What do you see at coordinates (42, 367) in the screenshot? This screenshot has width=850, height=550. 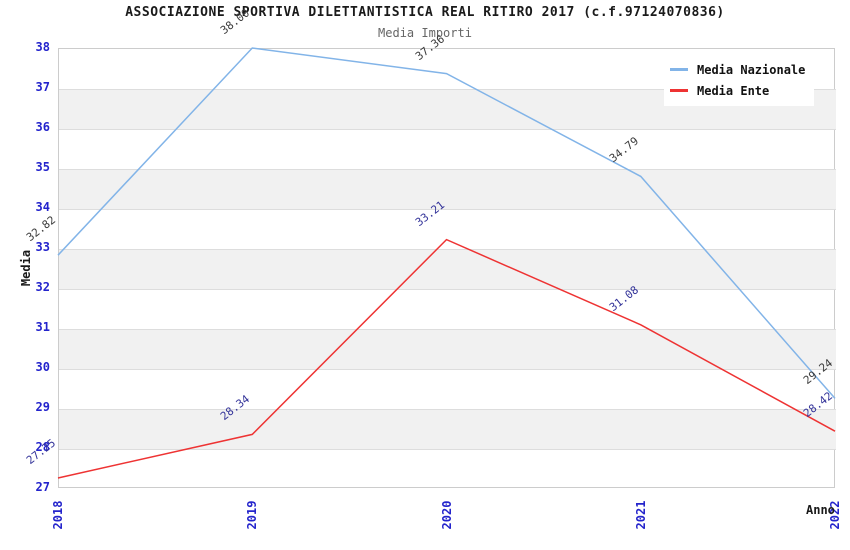 I see `y-tick-label: 30` at bounding box center [42, 367].